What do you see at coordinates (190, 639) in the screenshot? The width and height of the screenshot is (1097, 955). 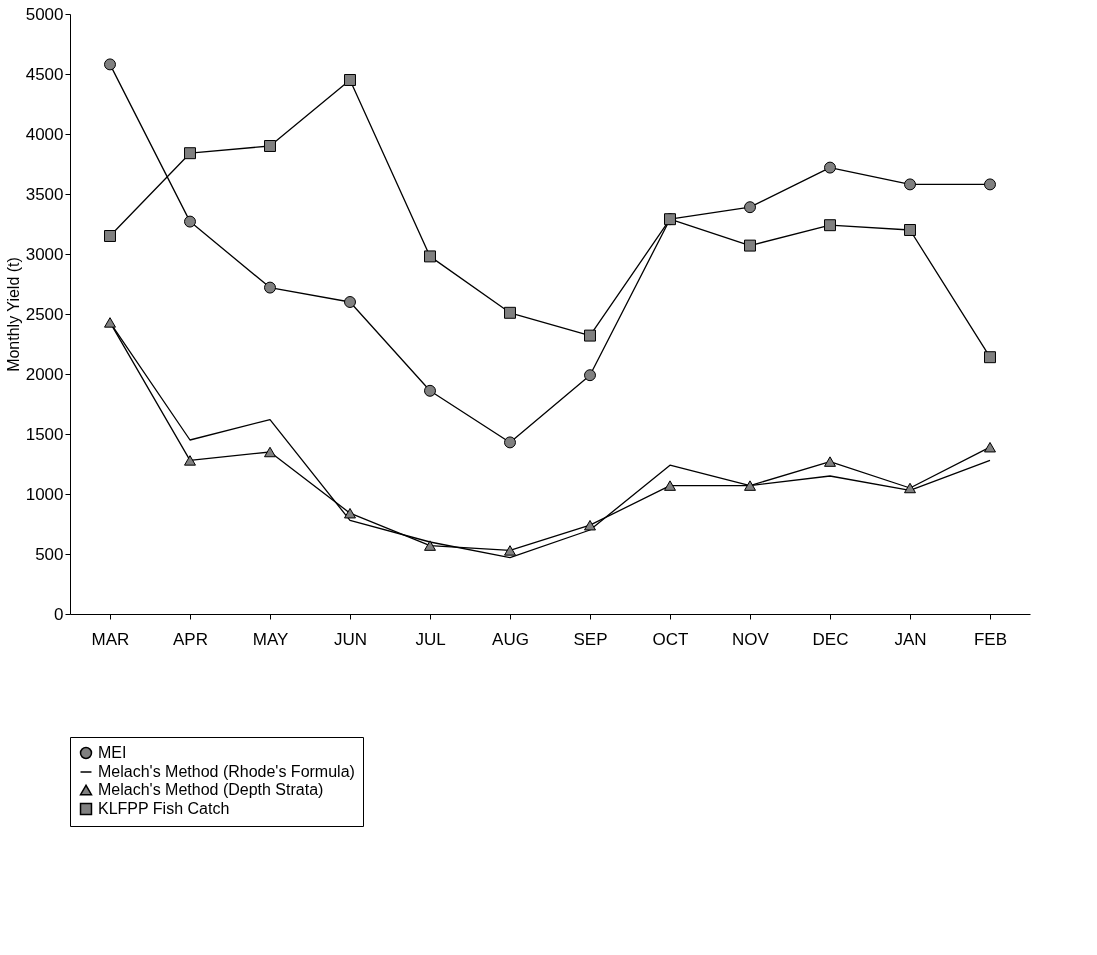 I see `x-tick-label: APR` at bounding box center [190, 639].